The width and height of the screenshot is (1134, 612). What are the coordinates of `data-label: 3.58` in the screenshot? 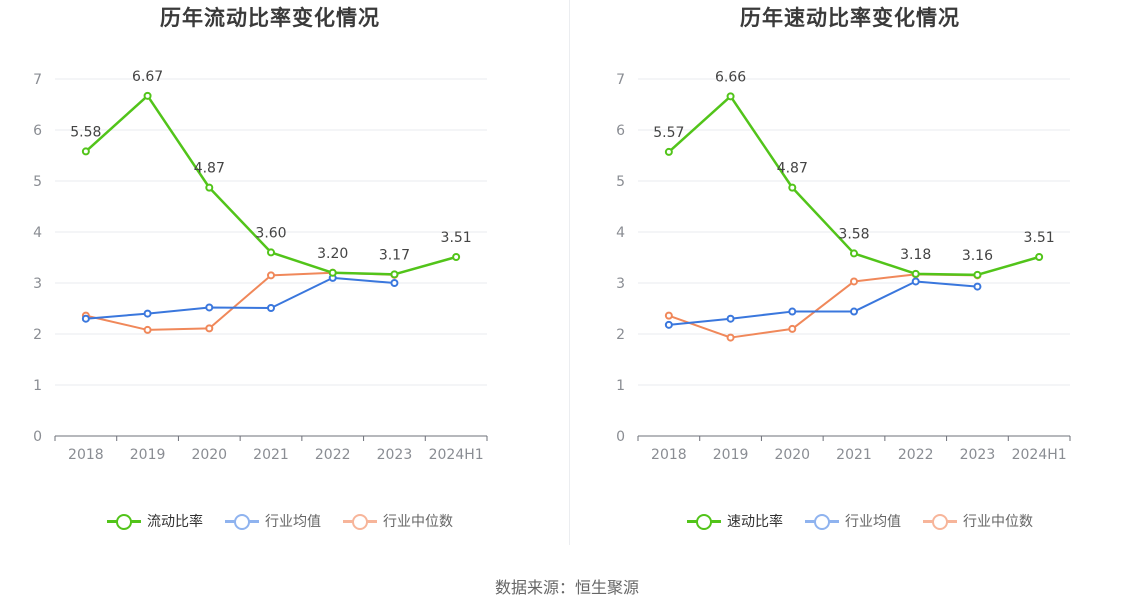 It's located at (853, 234).